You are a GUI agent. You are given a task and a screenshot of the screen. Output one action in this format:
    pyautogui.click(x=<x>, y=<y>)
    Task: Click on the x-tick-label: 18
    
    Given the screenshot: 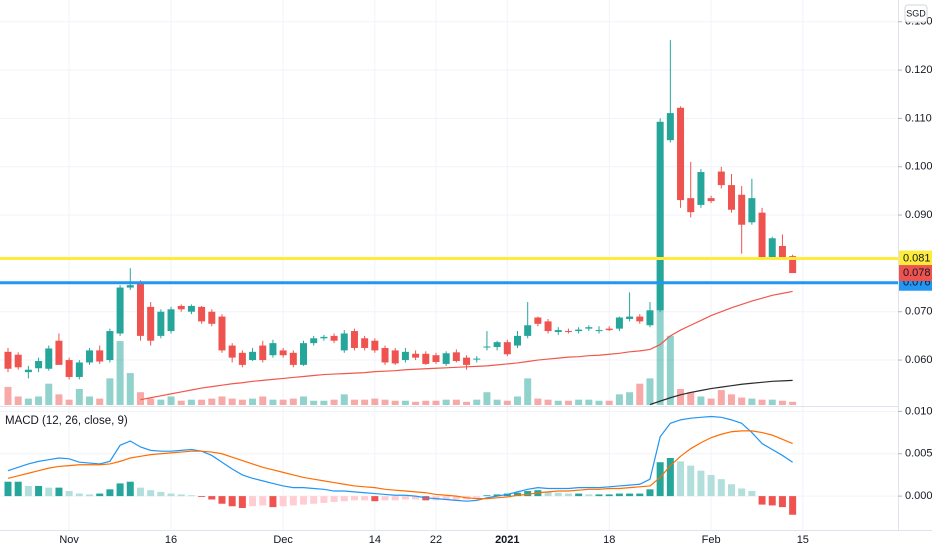 What is the action you would take?
    pyautogui.click(x=609, y=540)
    